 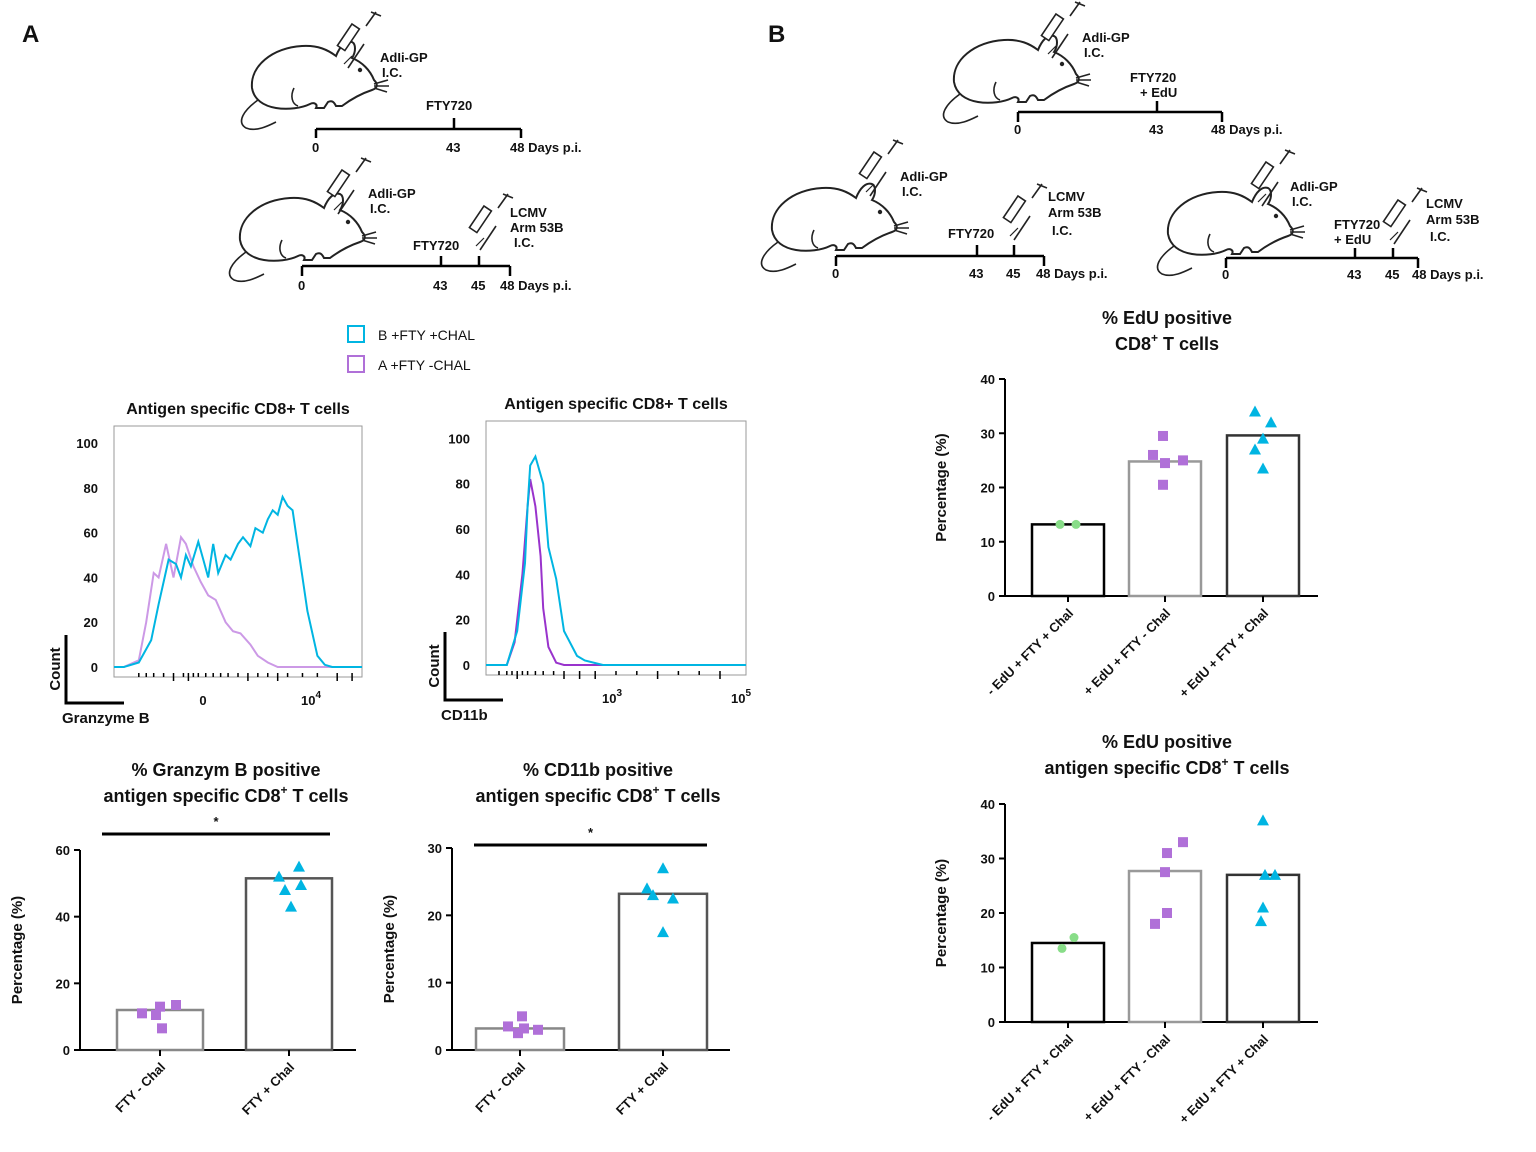 What do you see at coordinates (356, 364) in the screenshot?
I see `legend-swatch-no-chal` at bounding box center [356, 364].